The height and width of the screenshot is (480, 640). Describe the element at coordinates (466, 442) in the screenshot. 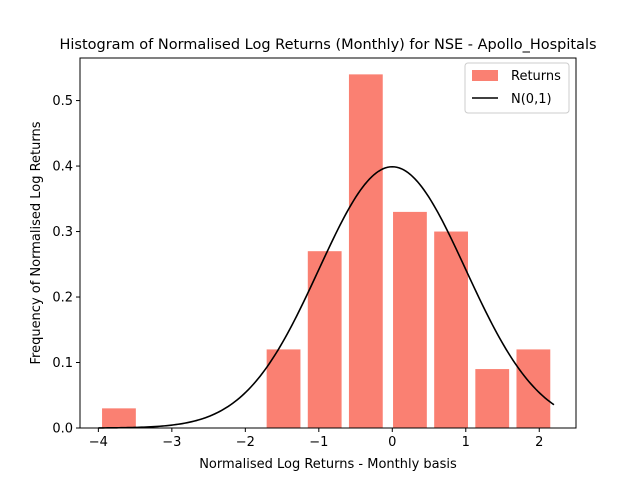

I see `x-tick-label: 1` at that location.